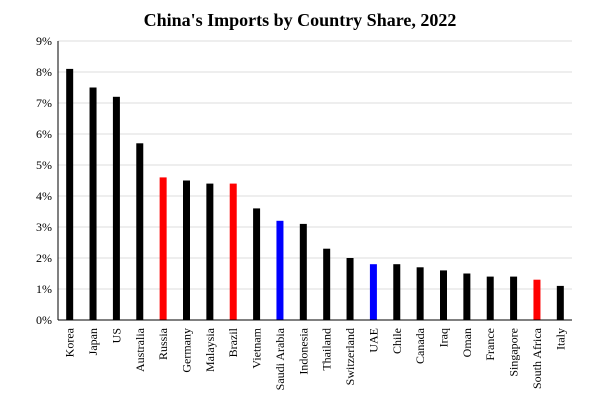 Image resolution: width=600 pixels, height=405 pixels. Describe the element at coordinates (420, 345) in the screenshot. I see `x-category-label: Canada` at that location.